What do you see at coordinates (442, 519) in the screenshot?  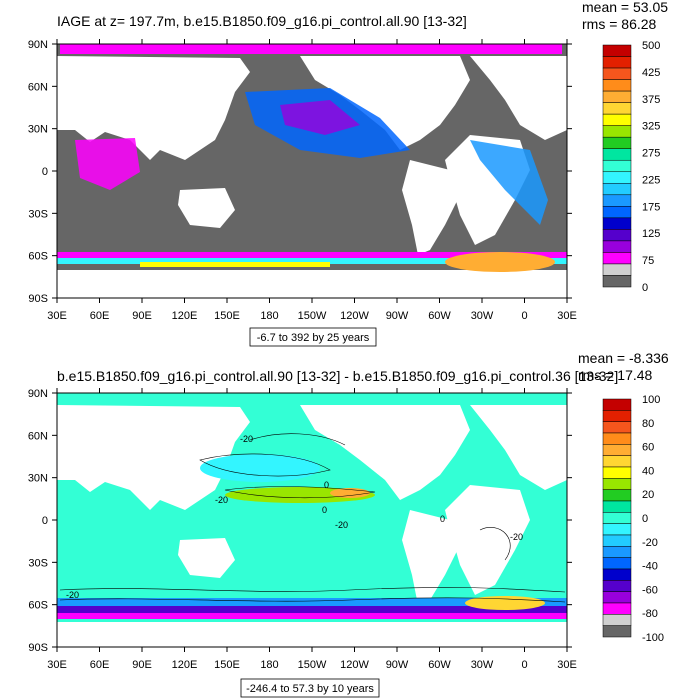 I see `contour-label: 0` at bounding box center [442, 519].